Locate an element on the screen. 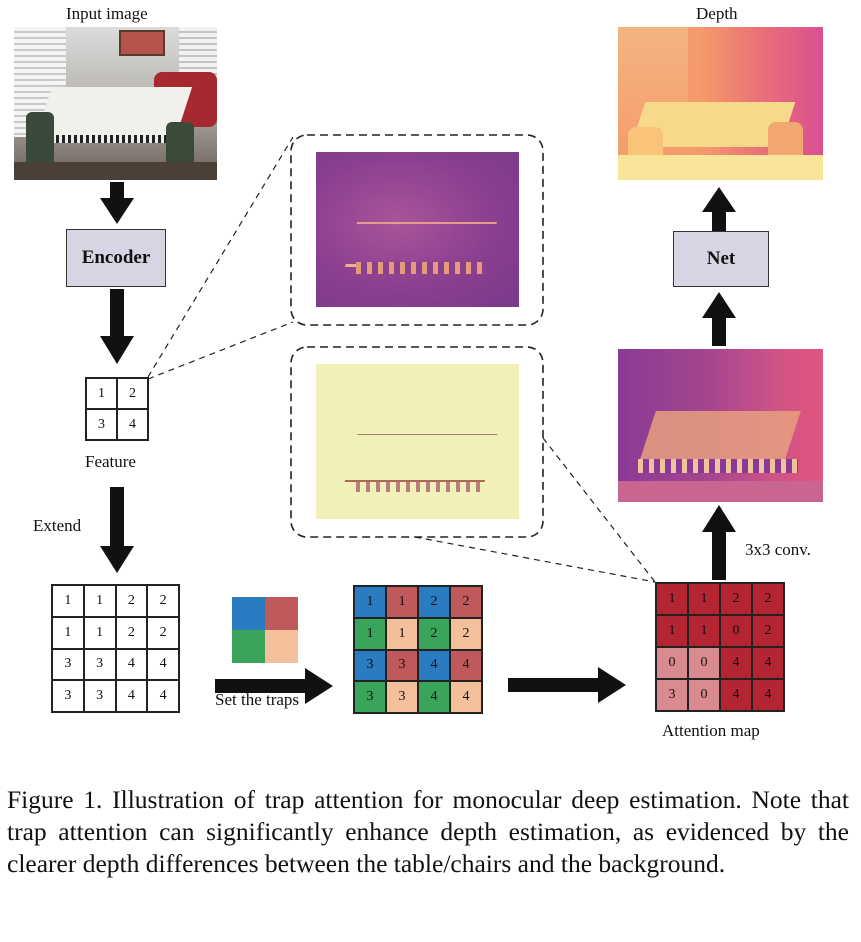 This screenshot has width=861, height=942. arrow-input-to-encoder is located at coordinates (117, 203).